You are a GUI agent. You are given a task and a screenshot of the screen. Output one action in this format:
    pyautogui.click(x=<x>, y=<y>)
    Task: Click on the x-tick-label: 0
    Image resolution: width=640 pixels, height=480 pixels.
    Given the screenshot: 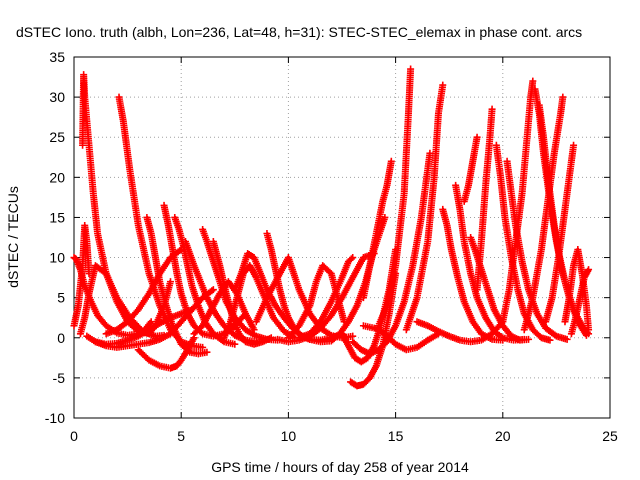 What is the action you would take?
    pyautogui.click(x=74, y=436)
    